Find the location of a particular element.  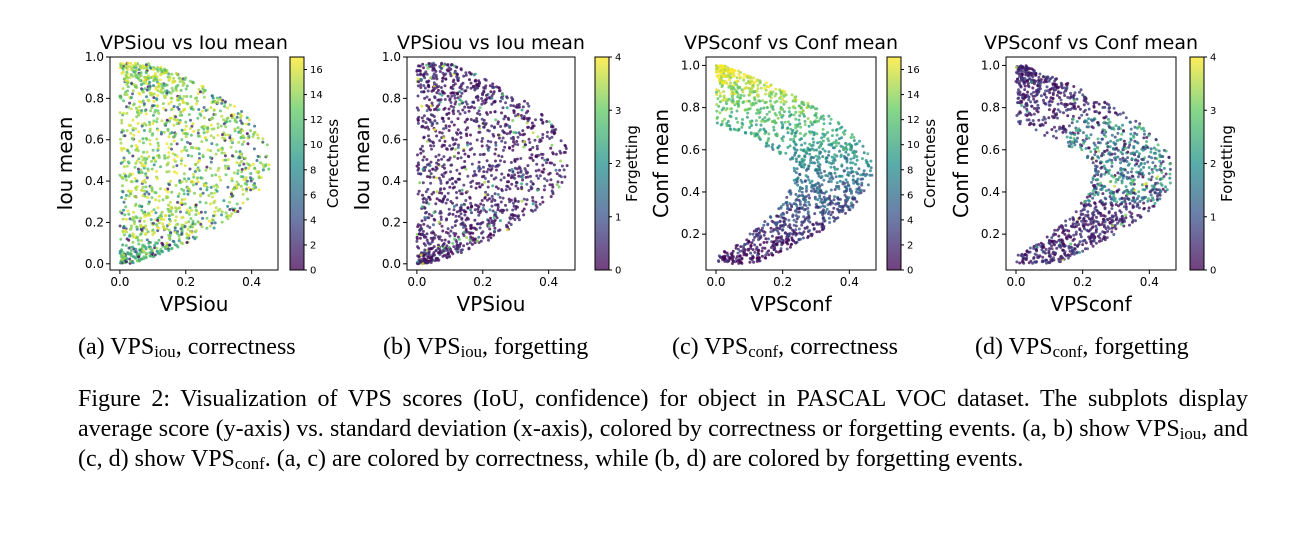

colorbar-tick-label: 14 is located at coordinates (913, 95).